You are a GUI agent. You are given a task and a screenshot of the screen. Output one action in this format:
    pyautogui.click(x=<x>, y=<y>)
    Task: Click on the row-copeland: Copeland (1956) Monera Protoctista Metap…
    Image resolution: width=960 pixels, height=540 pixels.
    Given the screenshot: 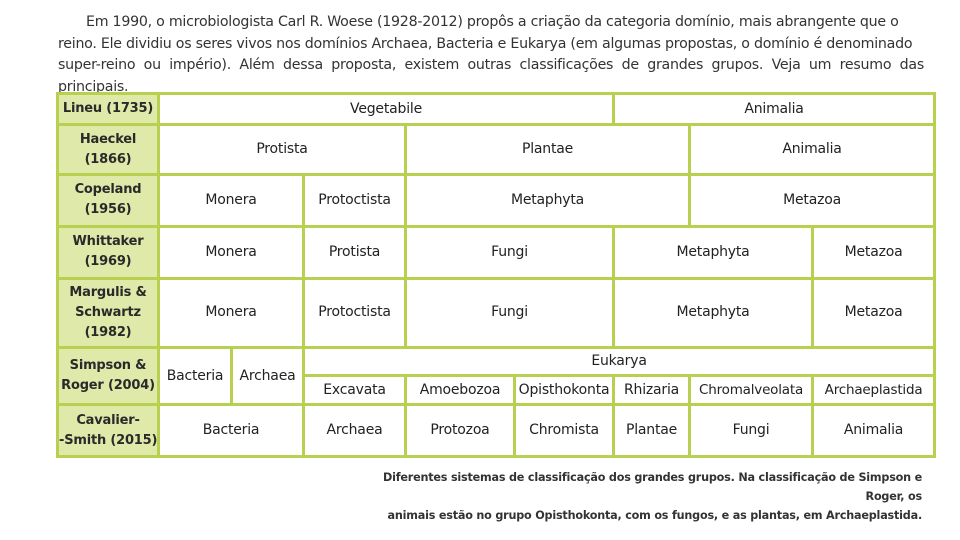 What is the action you would take?
    pyautogui.click(x=496, y=200)
    